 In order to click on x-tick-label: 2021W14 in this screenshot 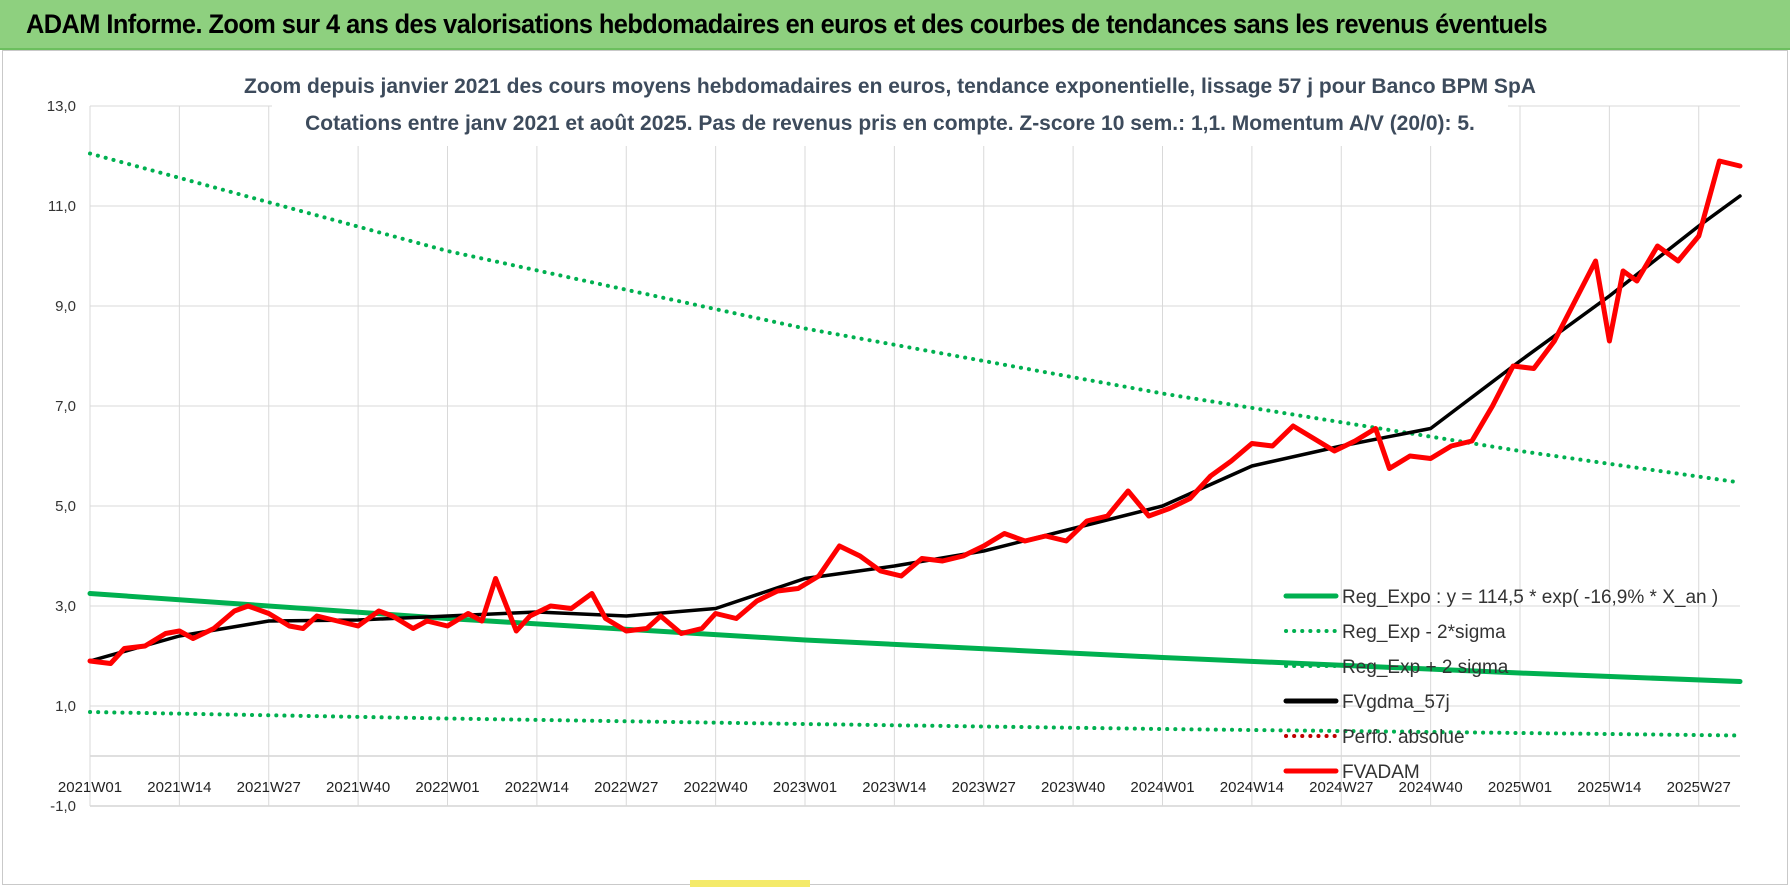, I will do `click(179, 787)`.